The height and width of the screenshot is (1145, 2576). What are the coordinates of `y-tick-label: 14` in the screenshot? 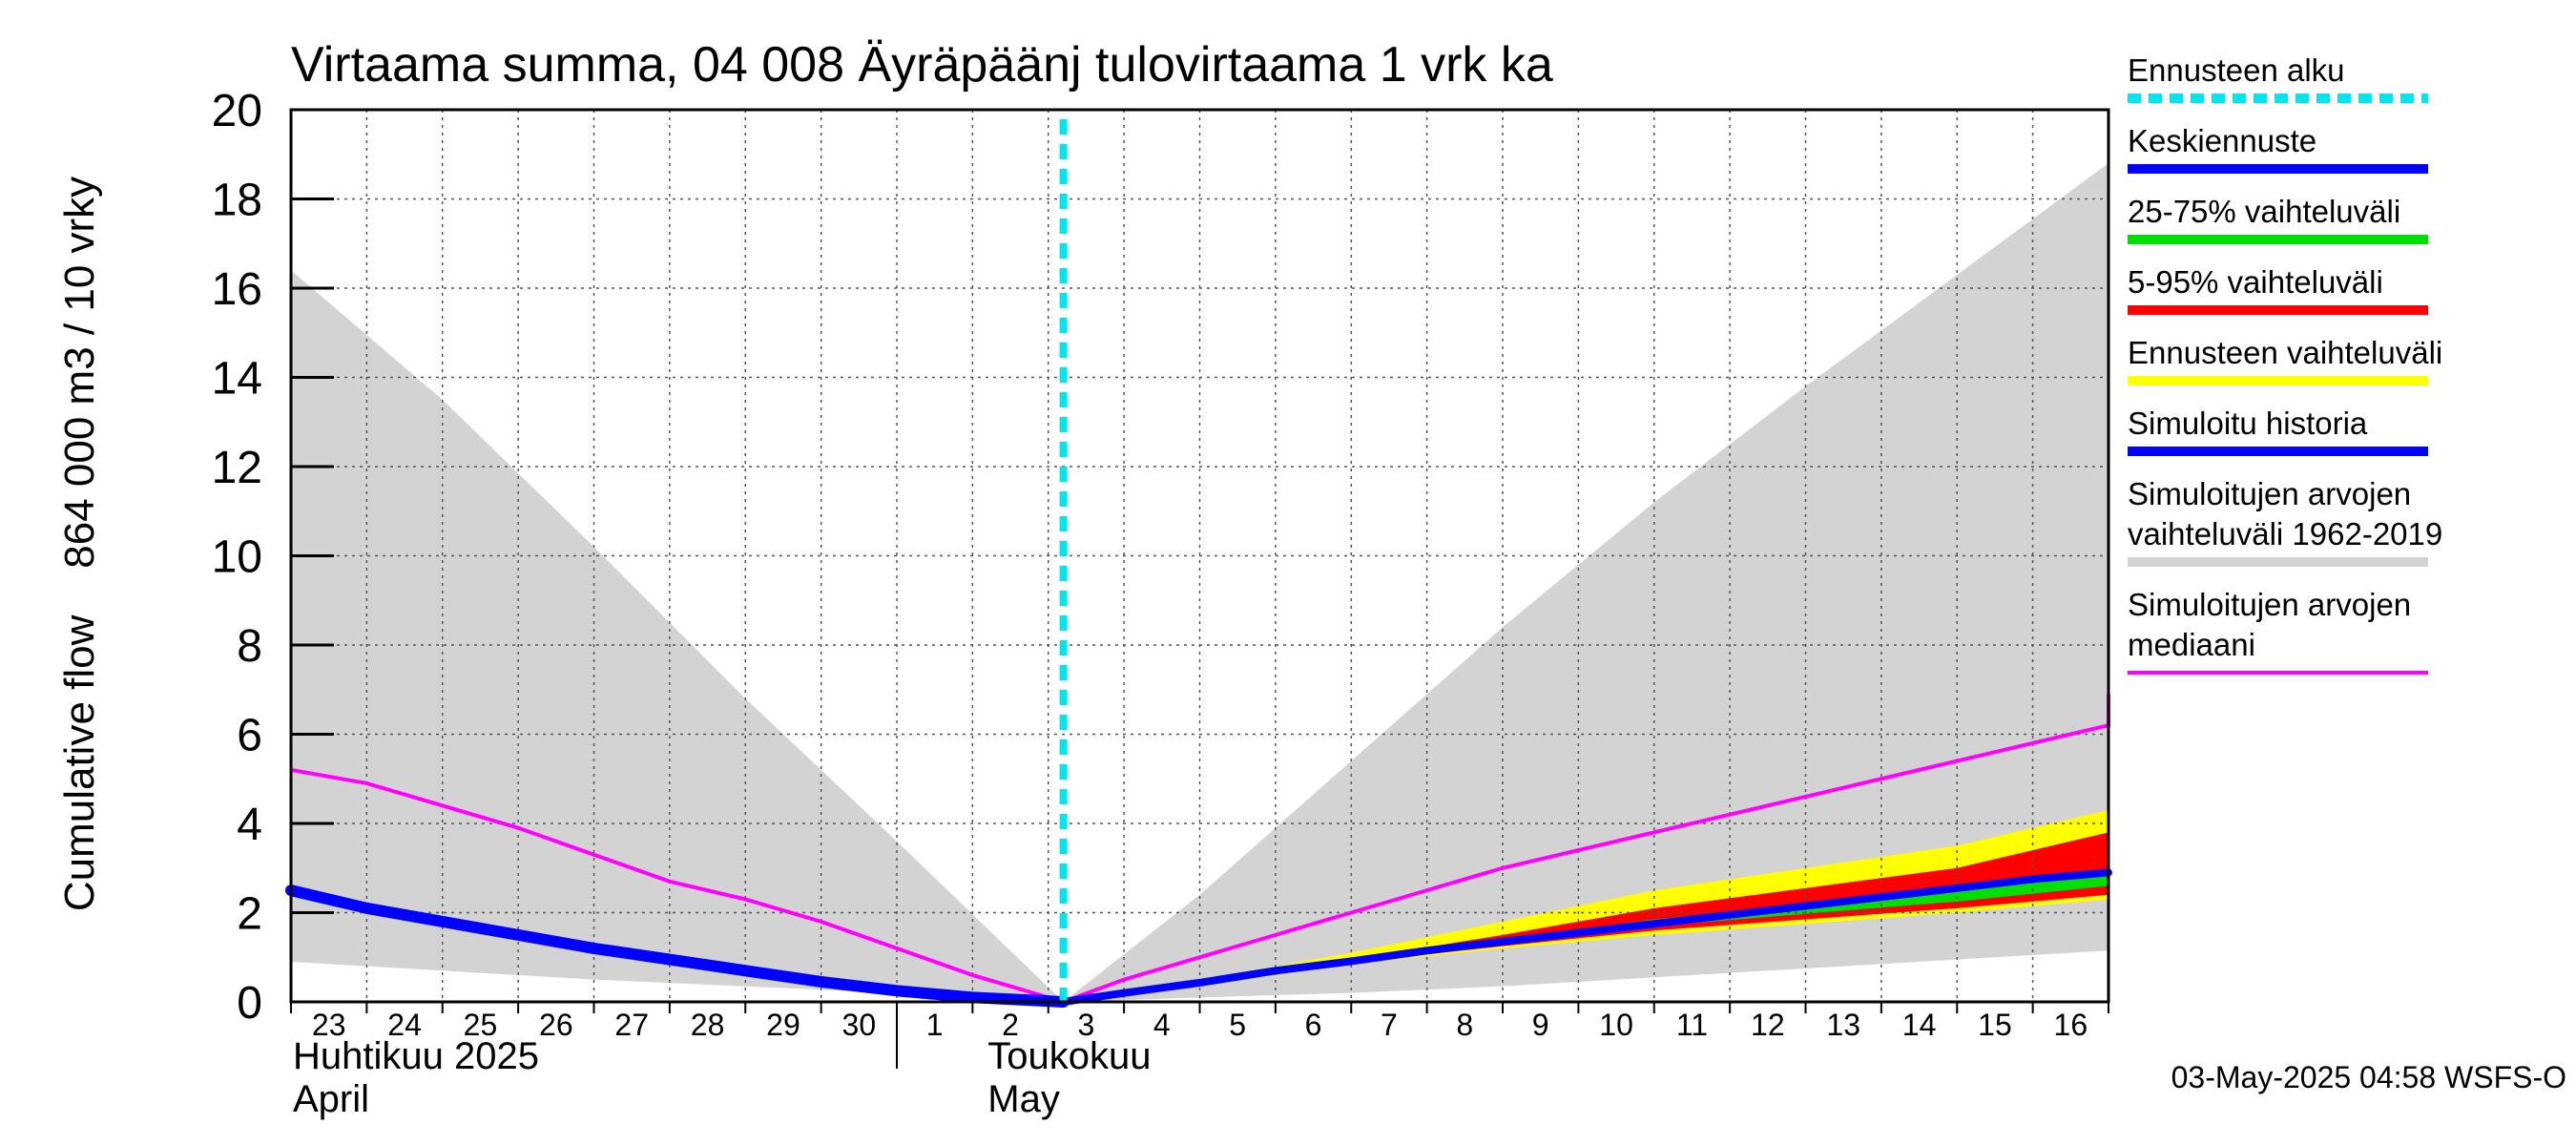 It's located at (237, 379).